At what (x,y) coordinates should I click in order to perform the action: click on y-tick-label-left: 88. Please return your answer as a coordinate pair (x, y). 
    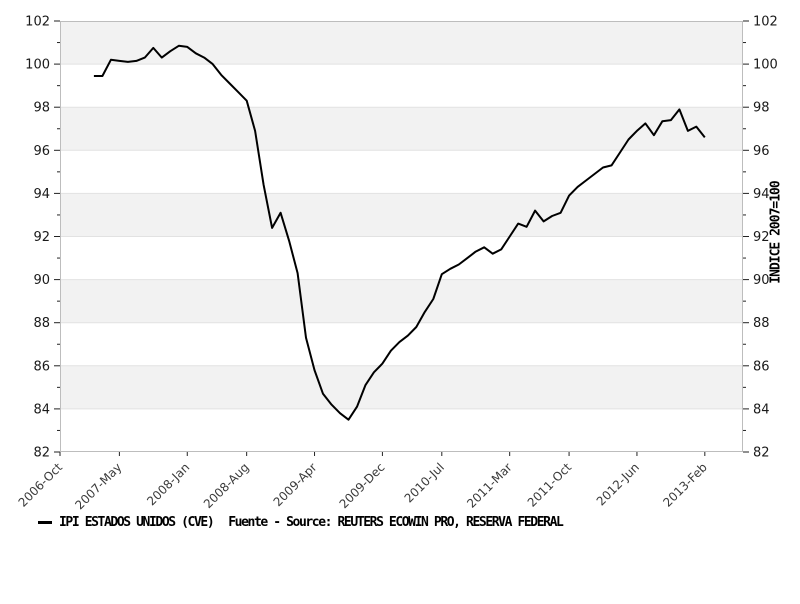
    Looking at the image, I should click on (41, 323).